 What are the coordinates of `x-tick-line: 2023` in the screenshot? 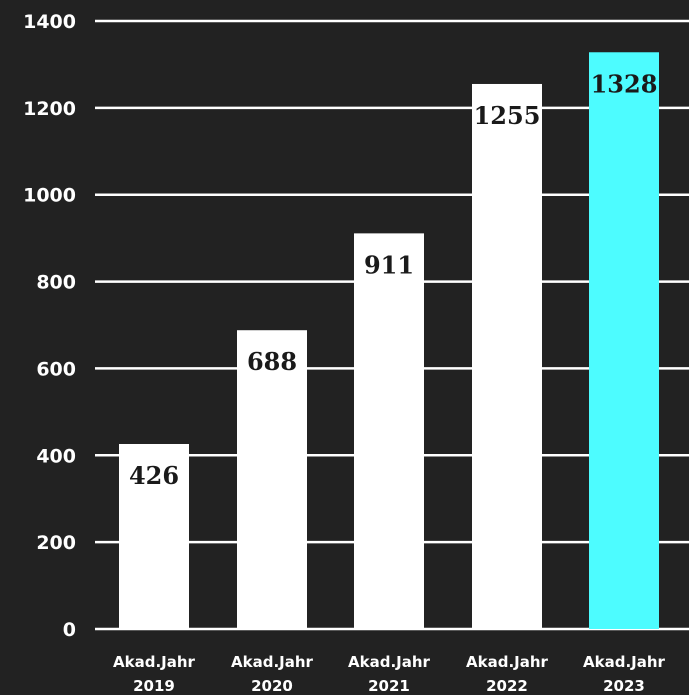 It's located at (624, 686).